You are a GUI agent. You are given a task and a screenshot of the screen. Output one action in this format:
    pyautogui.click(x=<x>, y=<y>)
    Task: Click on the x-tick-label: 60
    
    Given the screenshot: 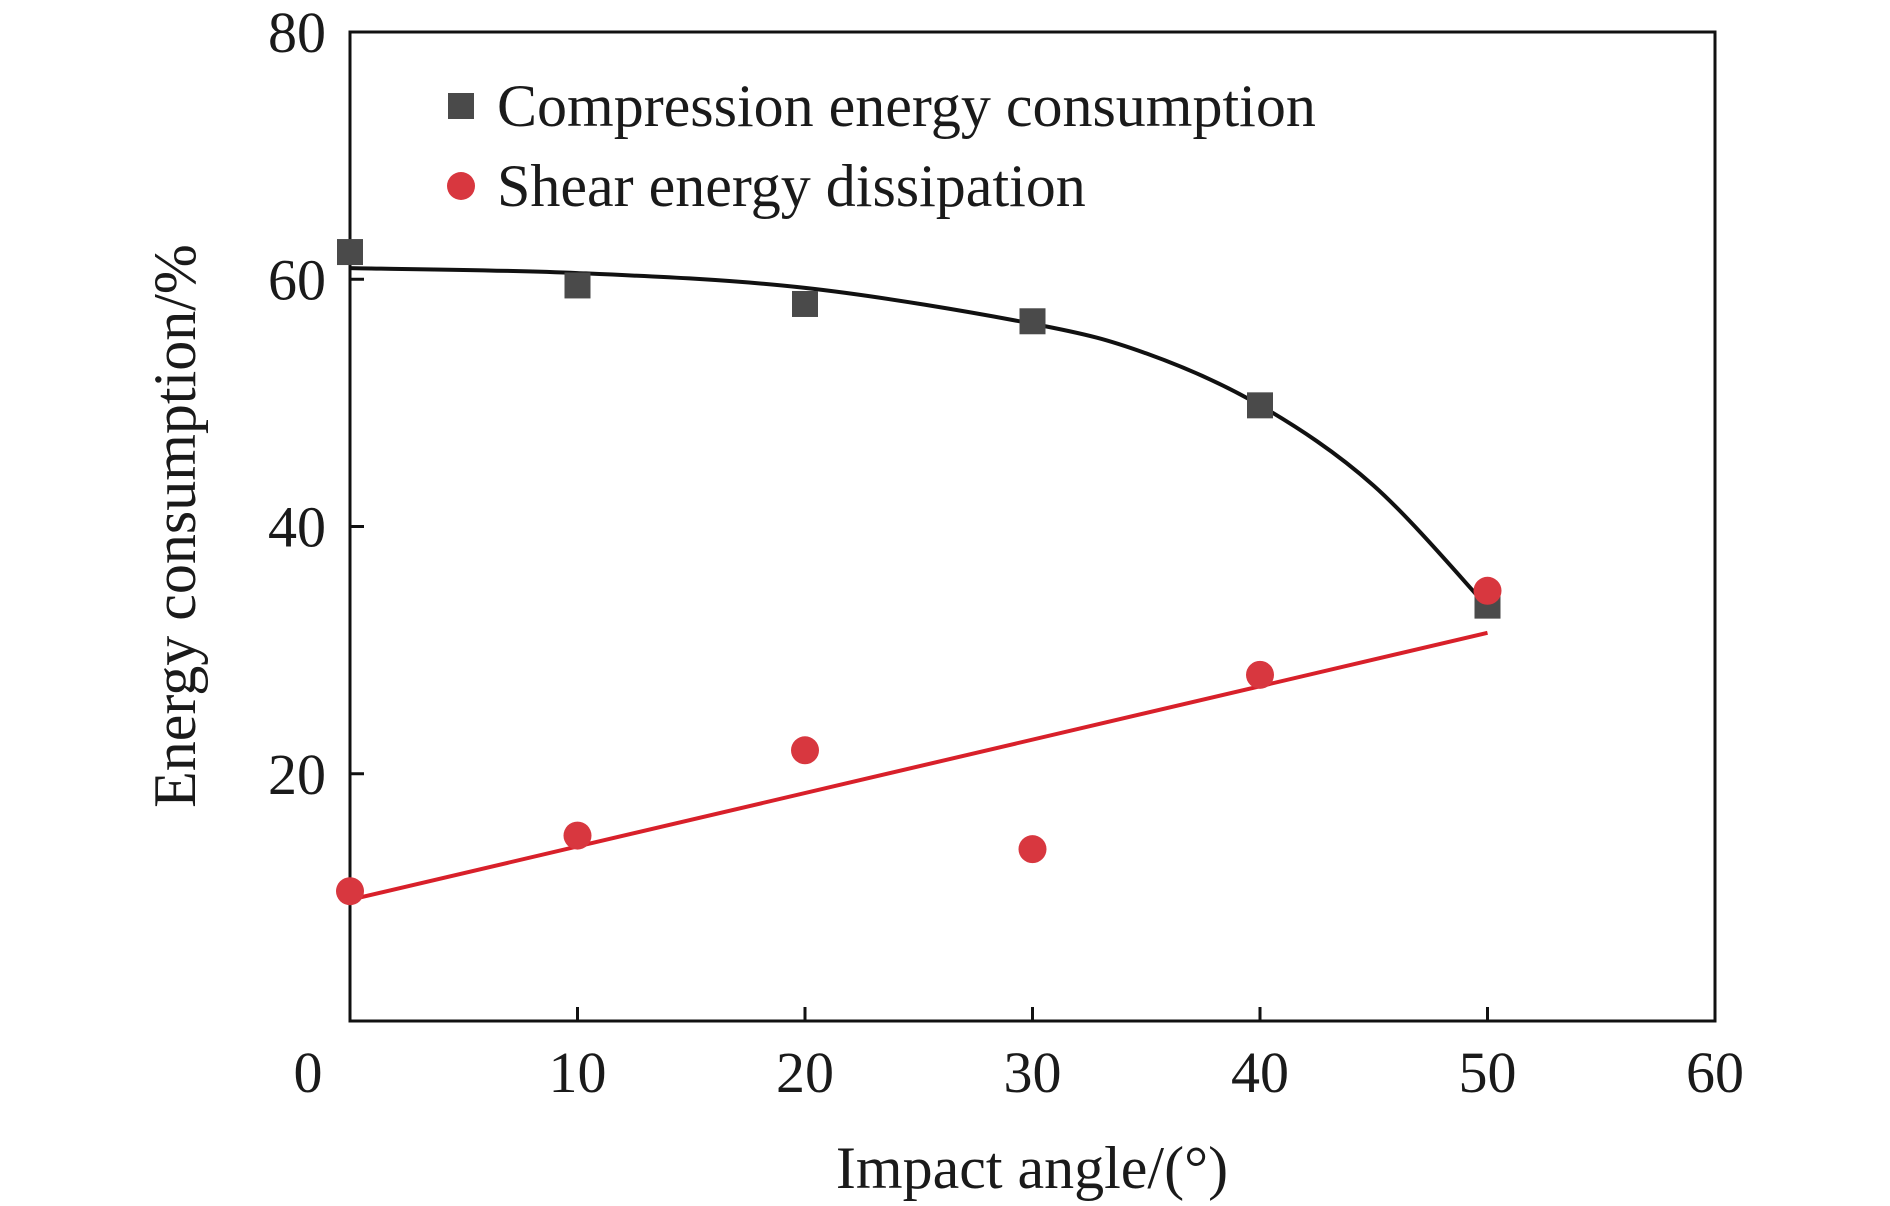 What is the action you would take?
    pyautogui.click(x=1715, y=1072)
    